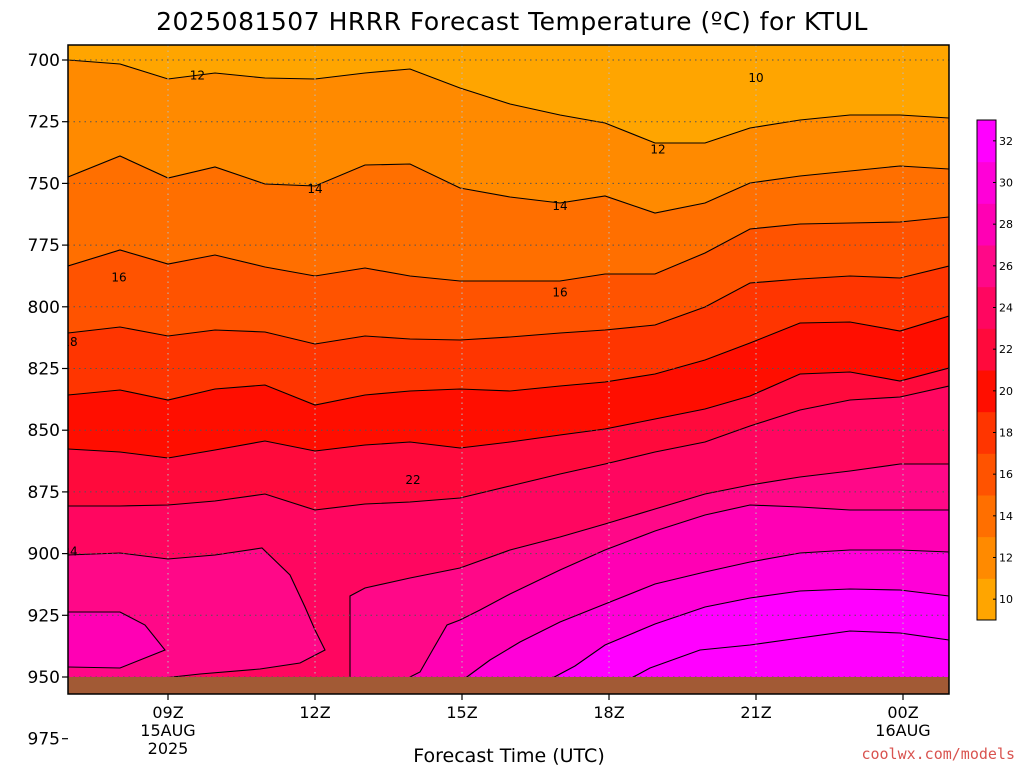 The image size is (1024, 768). I want to click on colorbar-tick-label: 14, so click(1006, 516).